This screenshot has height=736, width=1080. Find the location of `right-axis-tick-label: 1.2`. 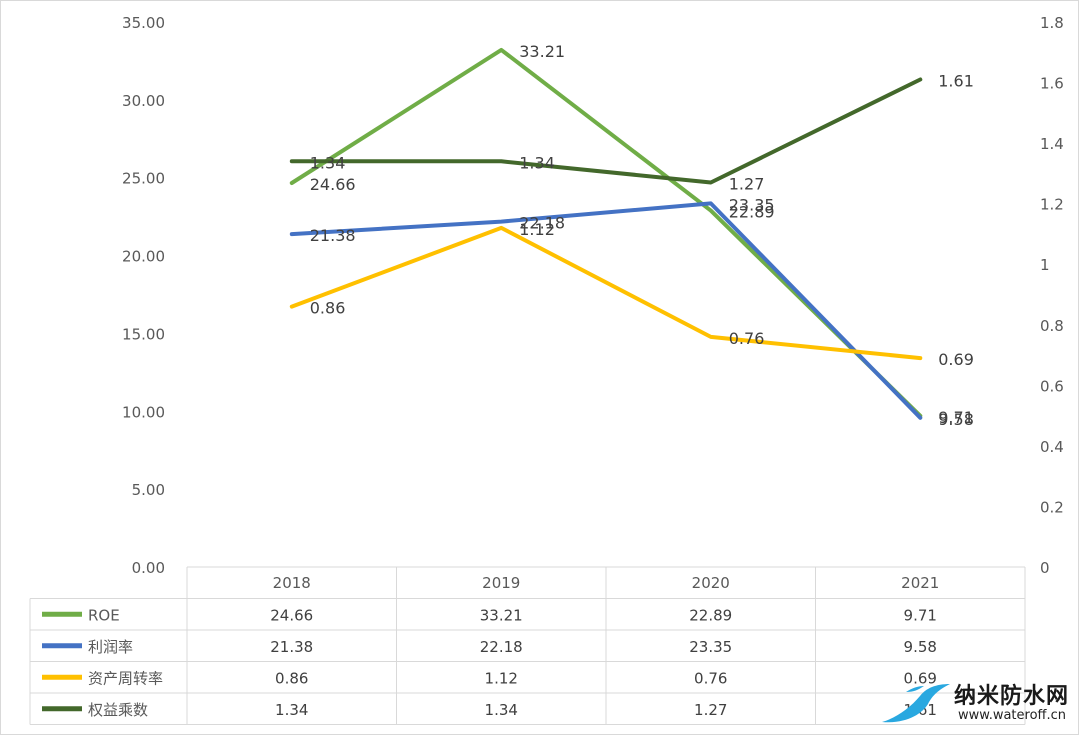

right-axis-tick-label: 1.2 is located at coordinates (1052, 205).